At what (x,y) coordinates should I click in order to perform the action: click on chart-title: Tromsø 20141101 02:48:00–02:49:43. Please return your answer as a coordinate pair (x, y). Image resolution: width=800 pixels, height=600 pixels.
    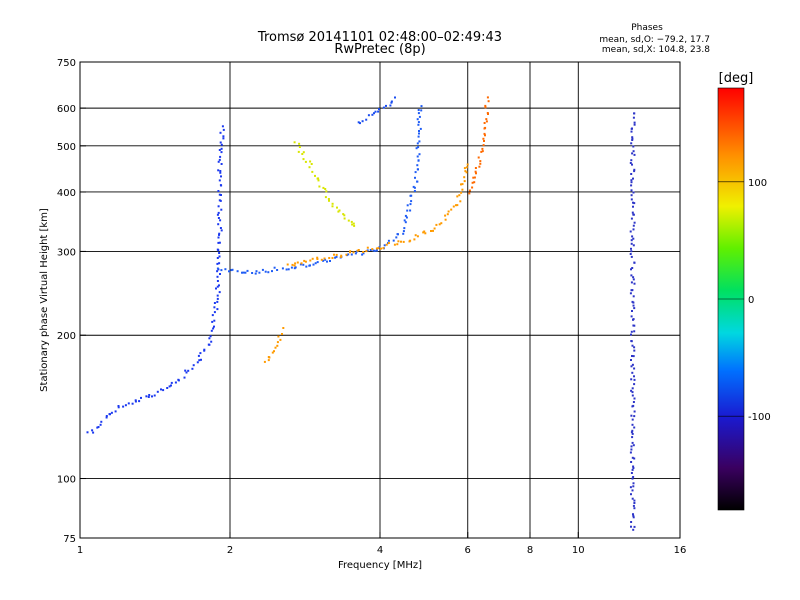
    Looking at the image, I should click on (379, 37).